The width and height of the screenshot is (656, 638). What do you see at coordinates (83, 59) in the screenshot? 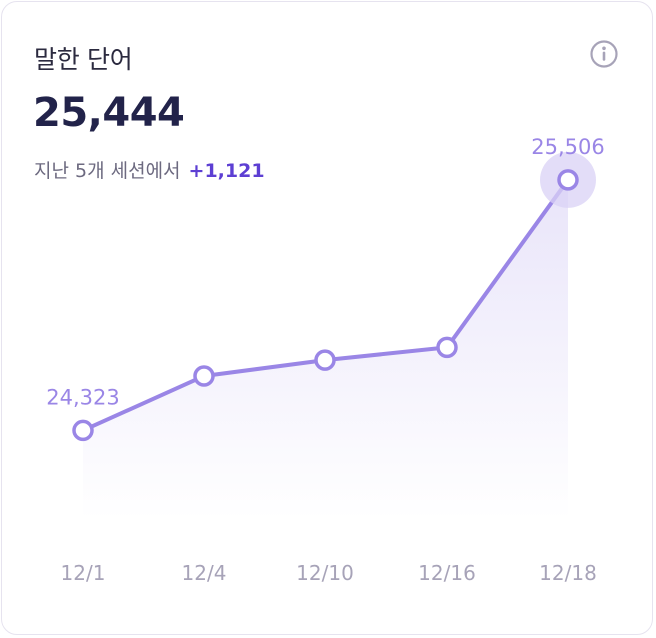
I see `card-title: 말한 단어` at bounding box center [83, 59].